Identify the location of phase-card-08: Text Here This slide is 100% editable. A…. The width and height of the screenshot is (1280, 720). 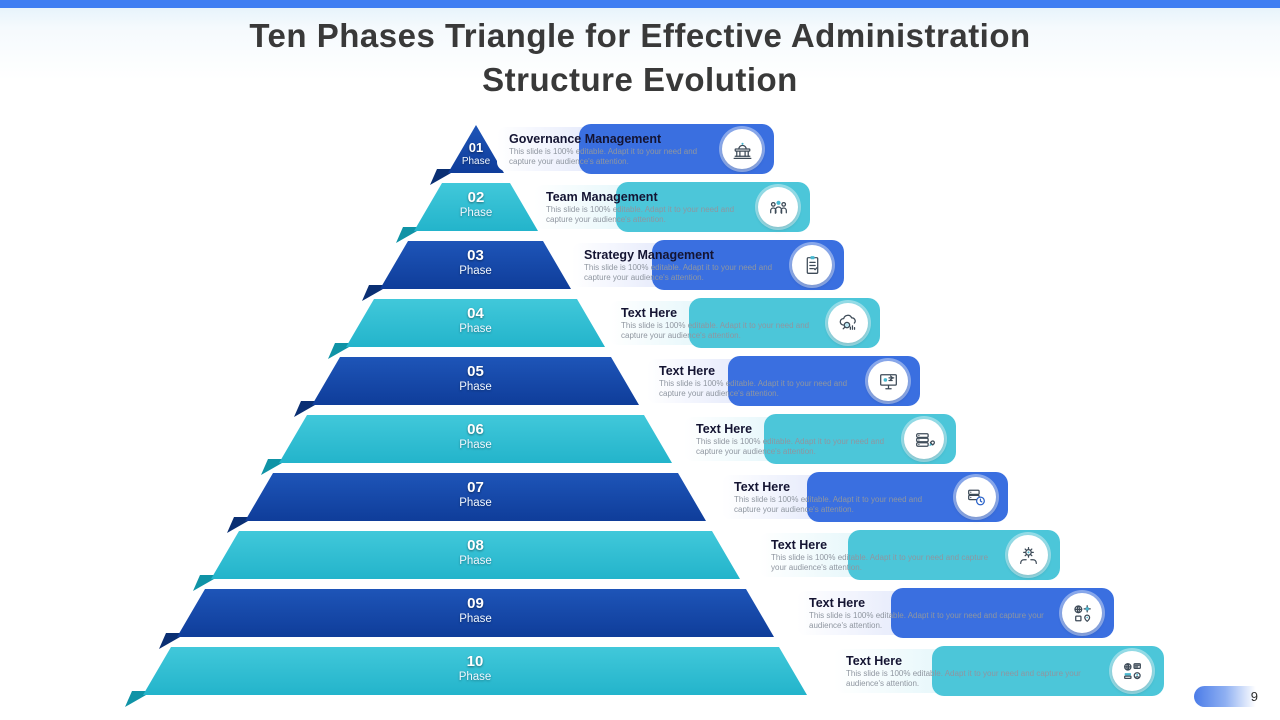
(909, 555).